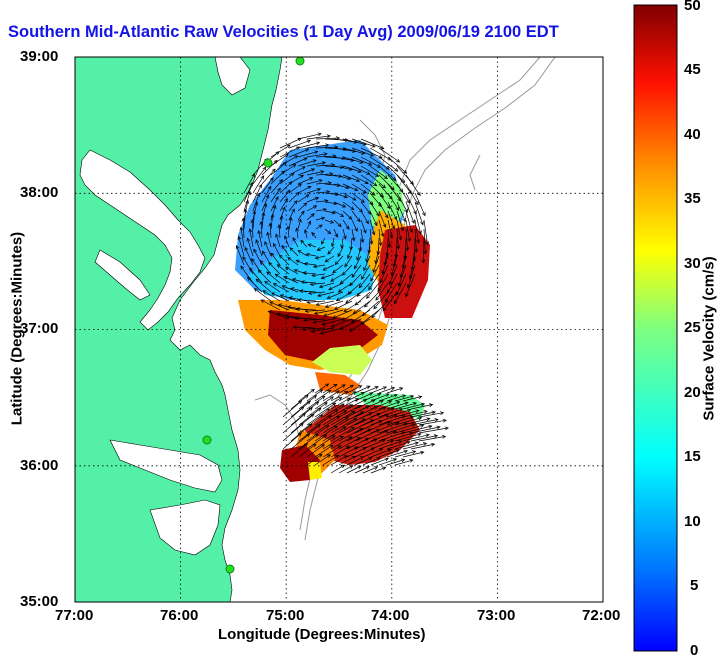 This screenshot has height=659, width=724. Describe the element at coordinates (692, 198) in the screenshot. I see `colorbar-tick-label: 35` at that location.